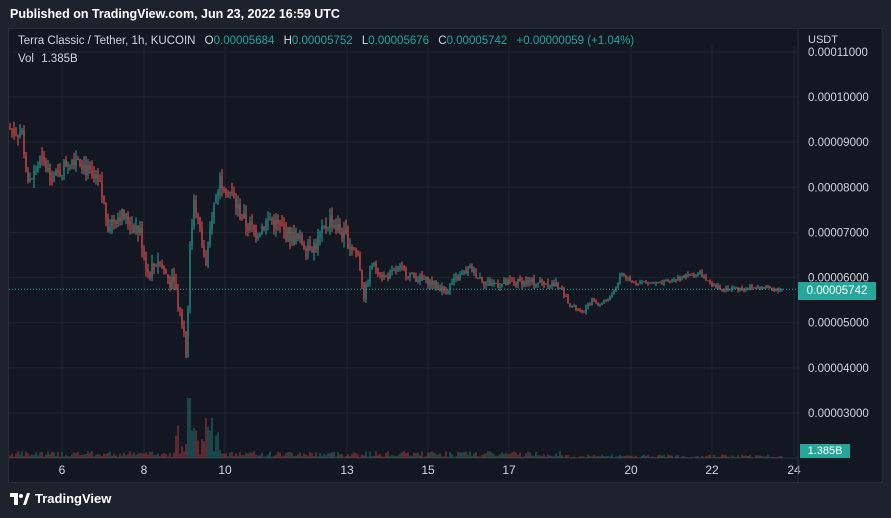 This screenshot has width=891, height=518. What do you see at coordinates (428, 470) in the screenshot?
I see `time-tick-label: 15` at bounding box center [428, 470].